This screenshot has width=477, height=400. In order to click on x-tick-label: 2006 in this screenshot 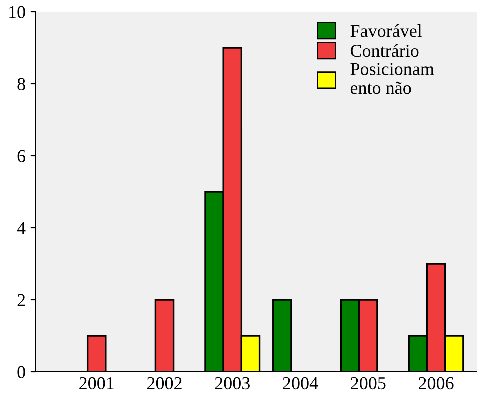, I will do `click(436, 383)`.